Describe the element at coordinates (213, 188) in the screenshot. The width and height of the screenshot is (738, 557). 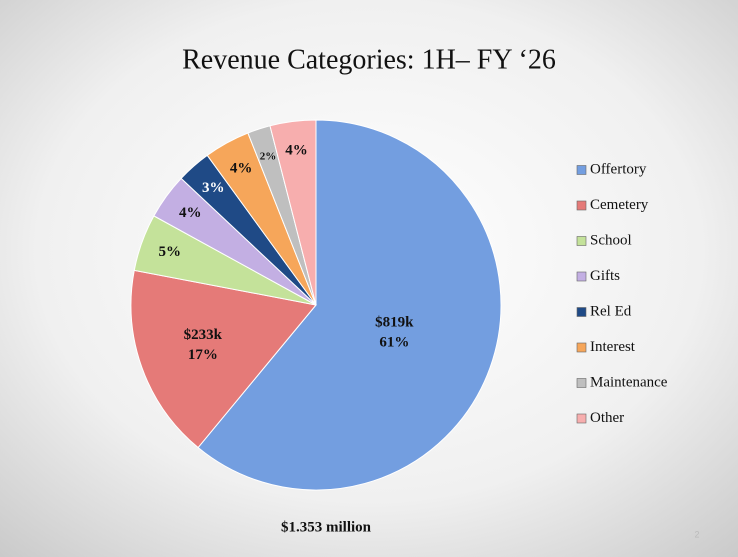
I see `data-label: 3%` at that location.